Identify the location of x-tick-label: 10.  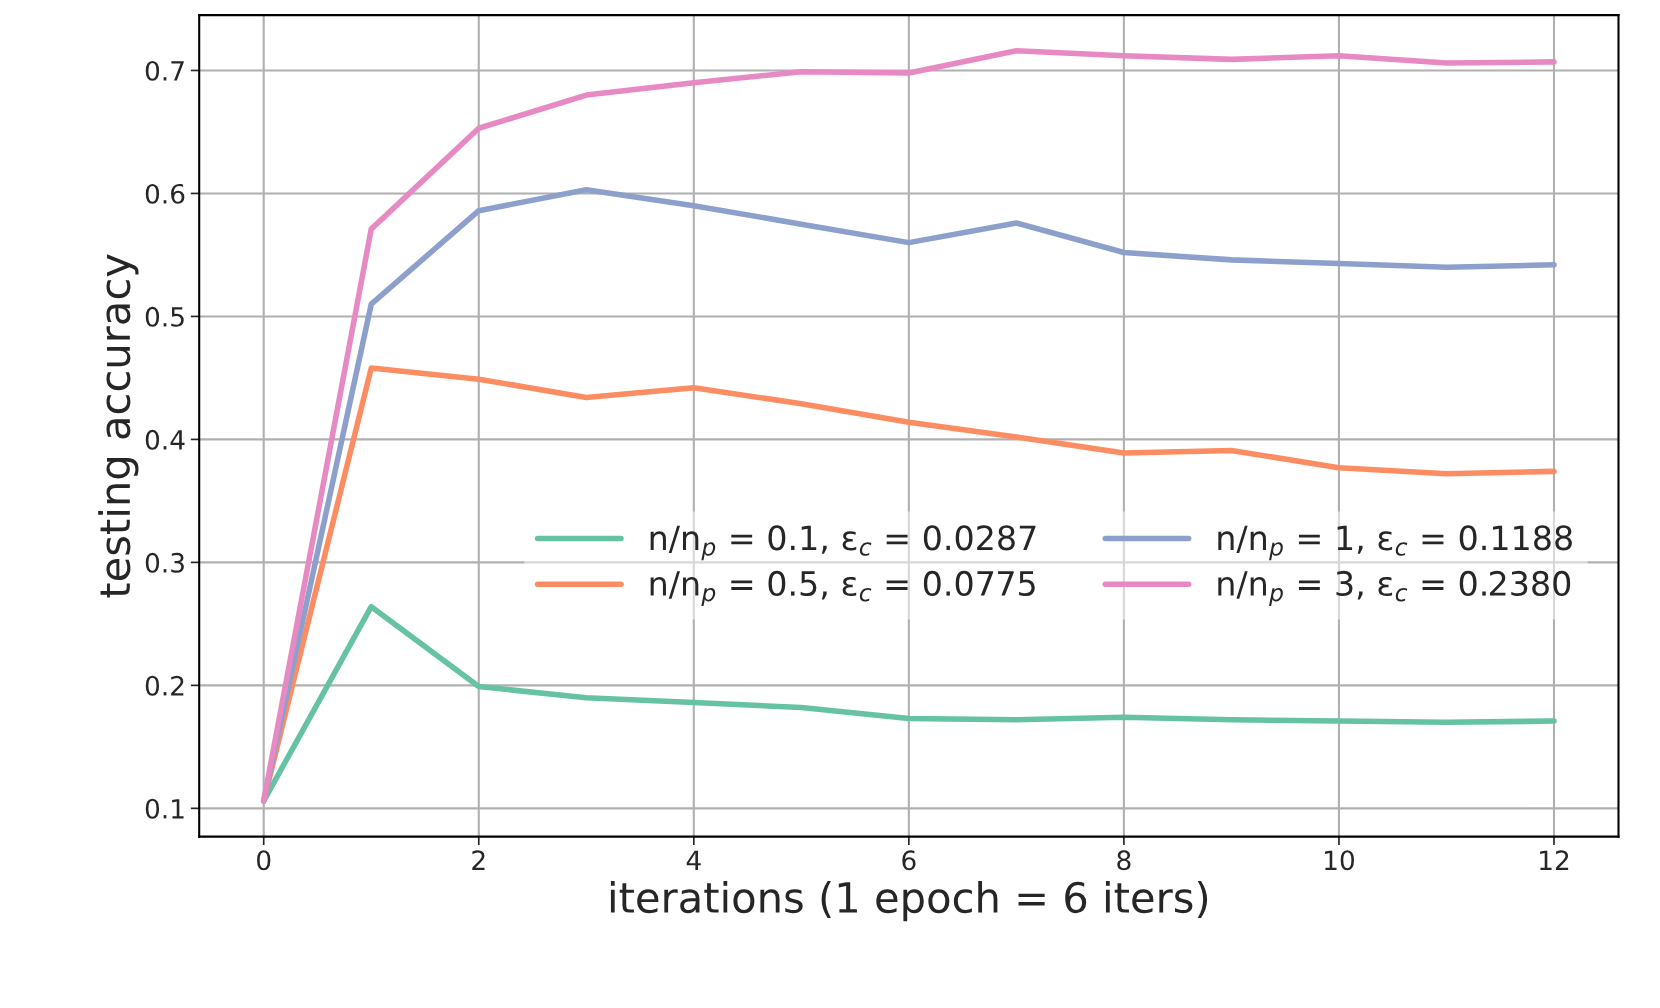
(1339, 860).